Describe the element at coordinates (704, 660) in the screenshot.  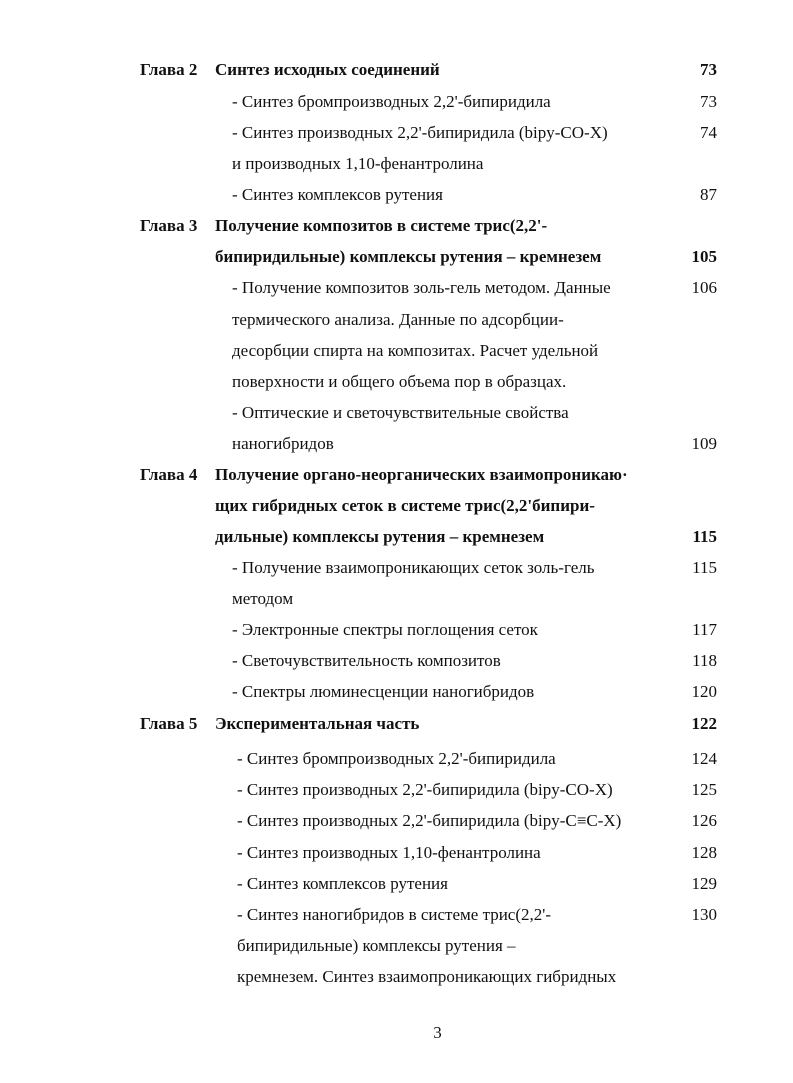
I see `toc-page: 118` at that location.